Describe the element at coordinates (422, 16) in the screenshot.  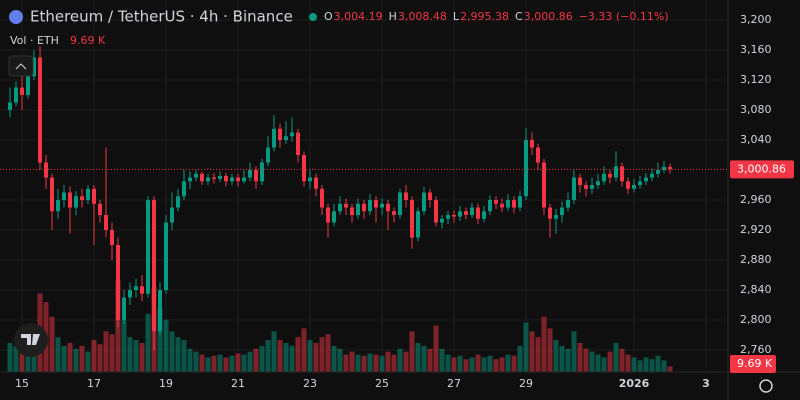
I see `ohlc-value: 3,008.48` at that location.